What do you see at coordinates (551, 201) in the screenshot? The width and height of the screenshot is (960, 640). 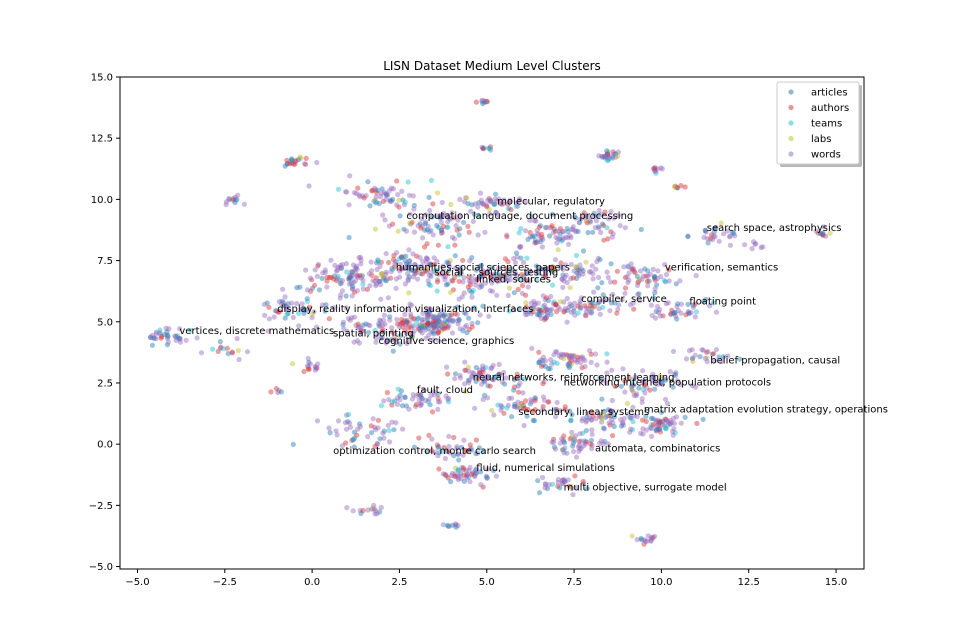 I see `cluster-annotation: molecular, regulatory` at bounding box center [551, 201].